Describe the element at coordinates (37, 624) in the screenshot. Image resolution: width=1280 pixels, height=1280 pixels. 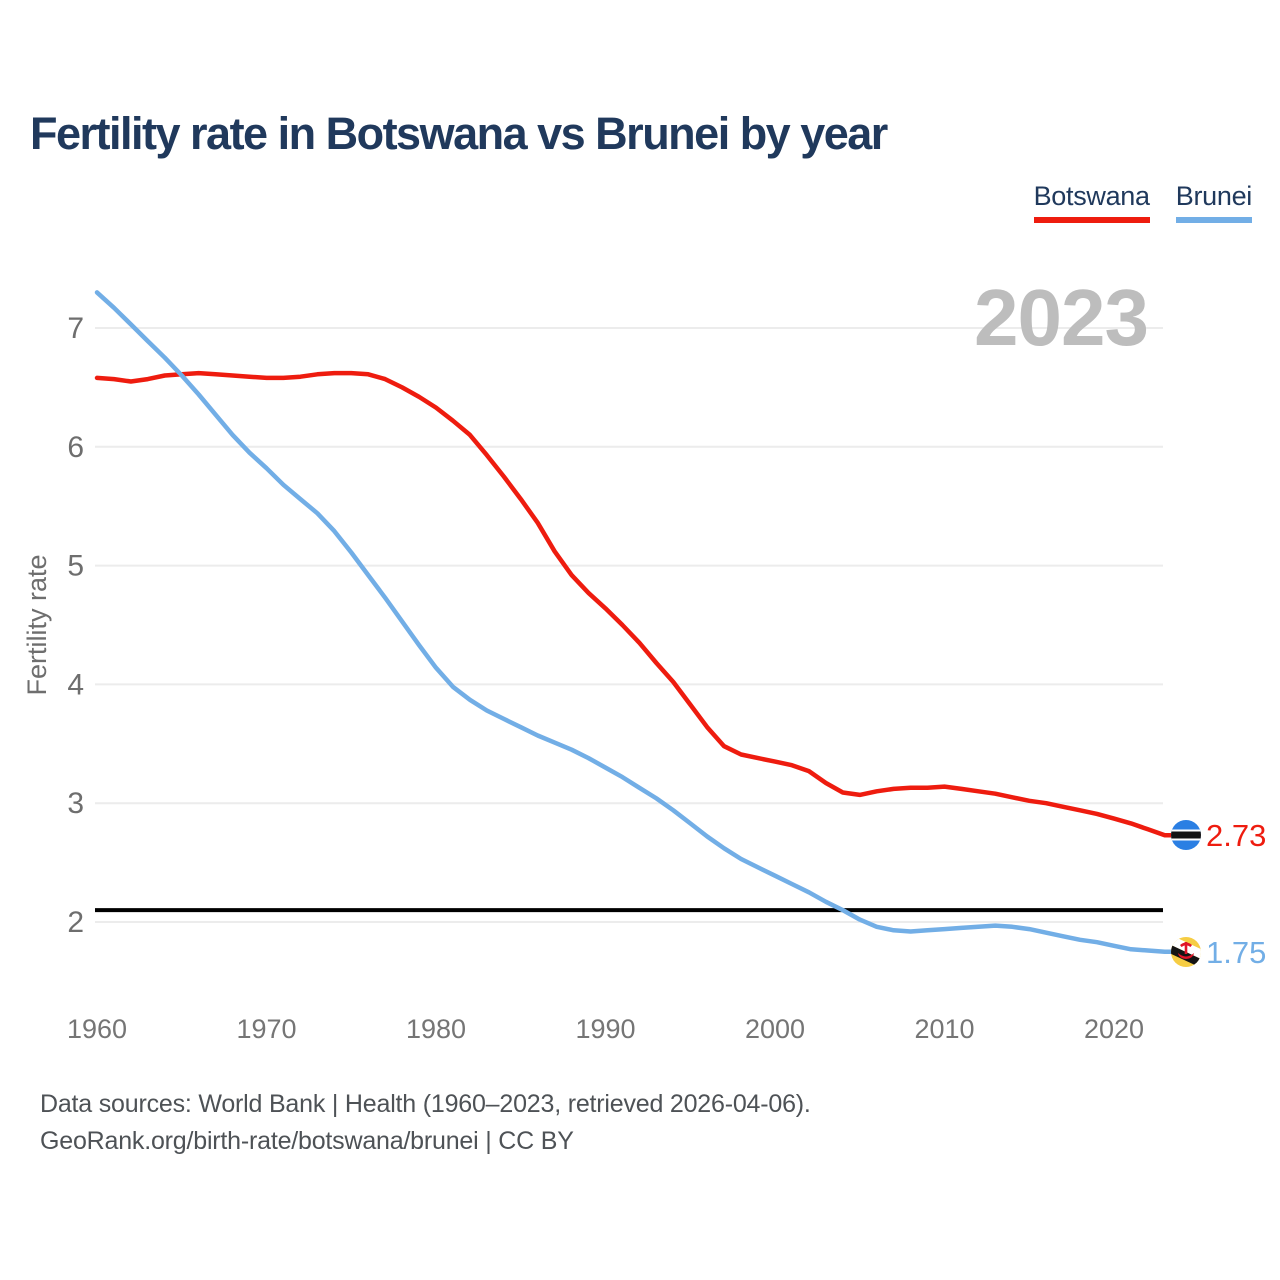
I see `y-axis-label: Fertility rate` at that location.